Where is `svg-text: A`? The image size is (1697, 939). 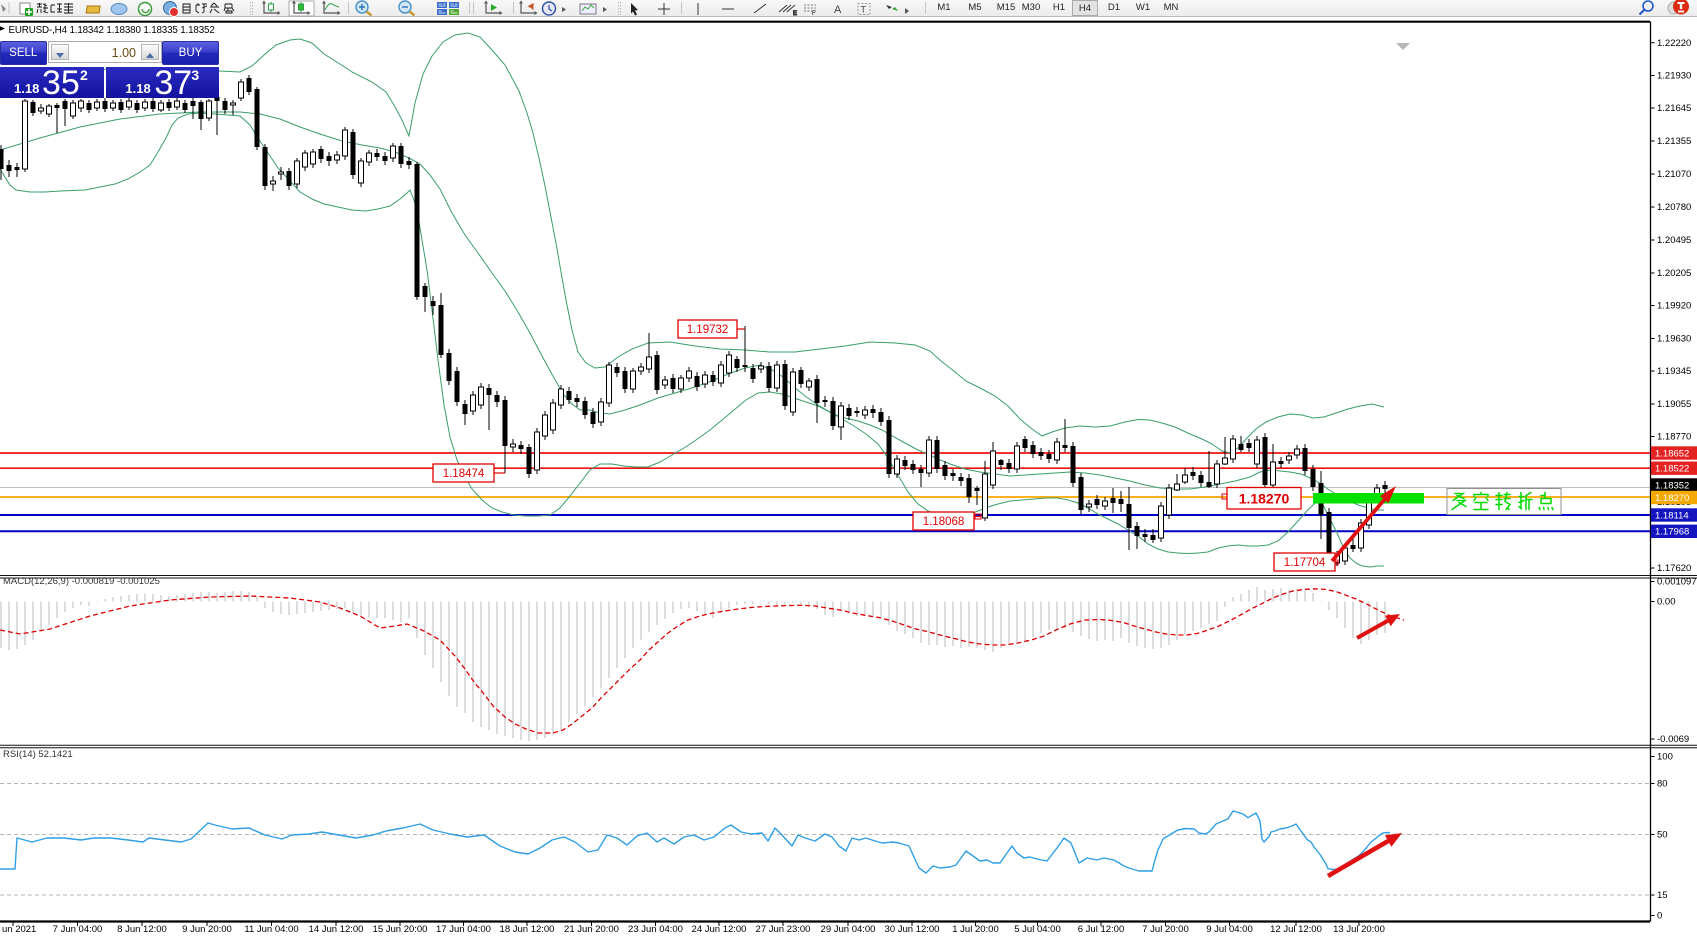
svg-text: A is located at coordinates (838, 10).